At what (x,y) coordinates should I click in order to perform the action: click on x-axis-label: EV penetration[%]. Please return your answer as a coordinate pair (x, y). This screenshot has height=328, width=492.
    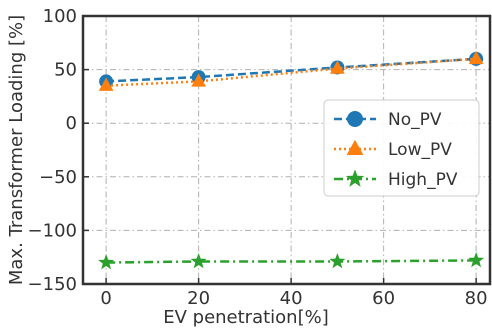
    Looking at the image, I should click on (246, 317).